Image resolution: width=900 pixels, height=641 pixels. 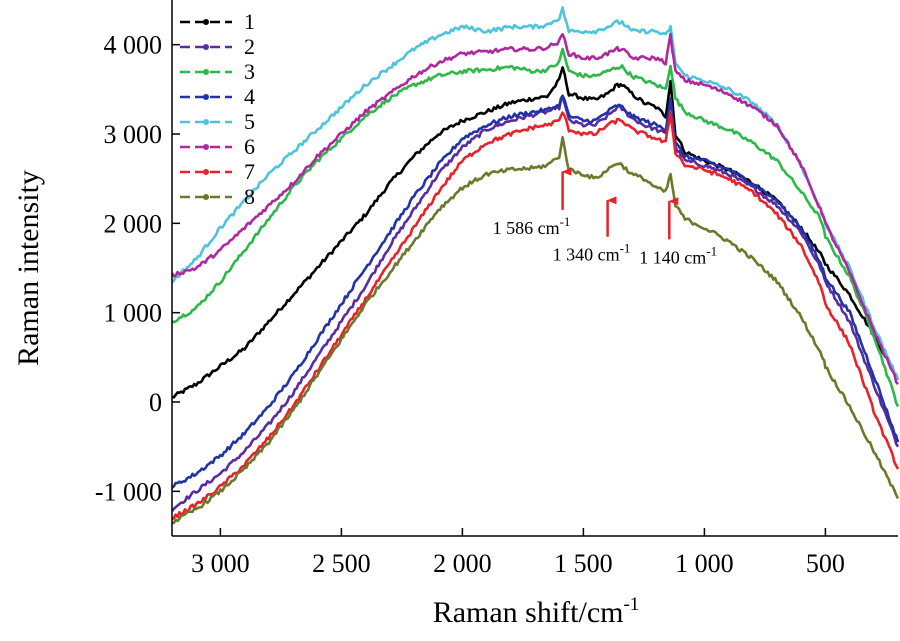 What do you see at coordinates (526, 228) in the screenshot?
I see `annotation-label-text: 1 586 cm` at bounding box center [526, 228].